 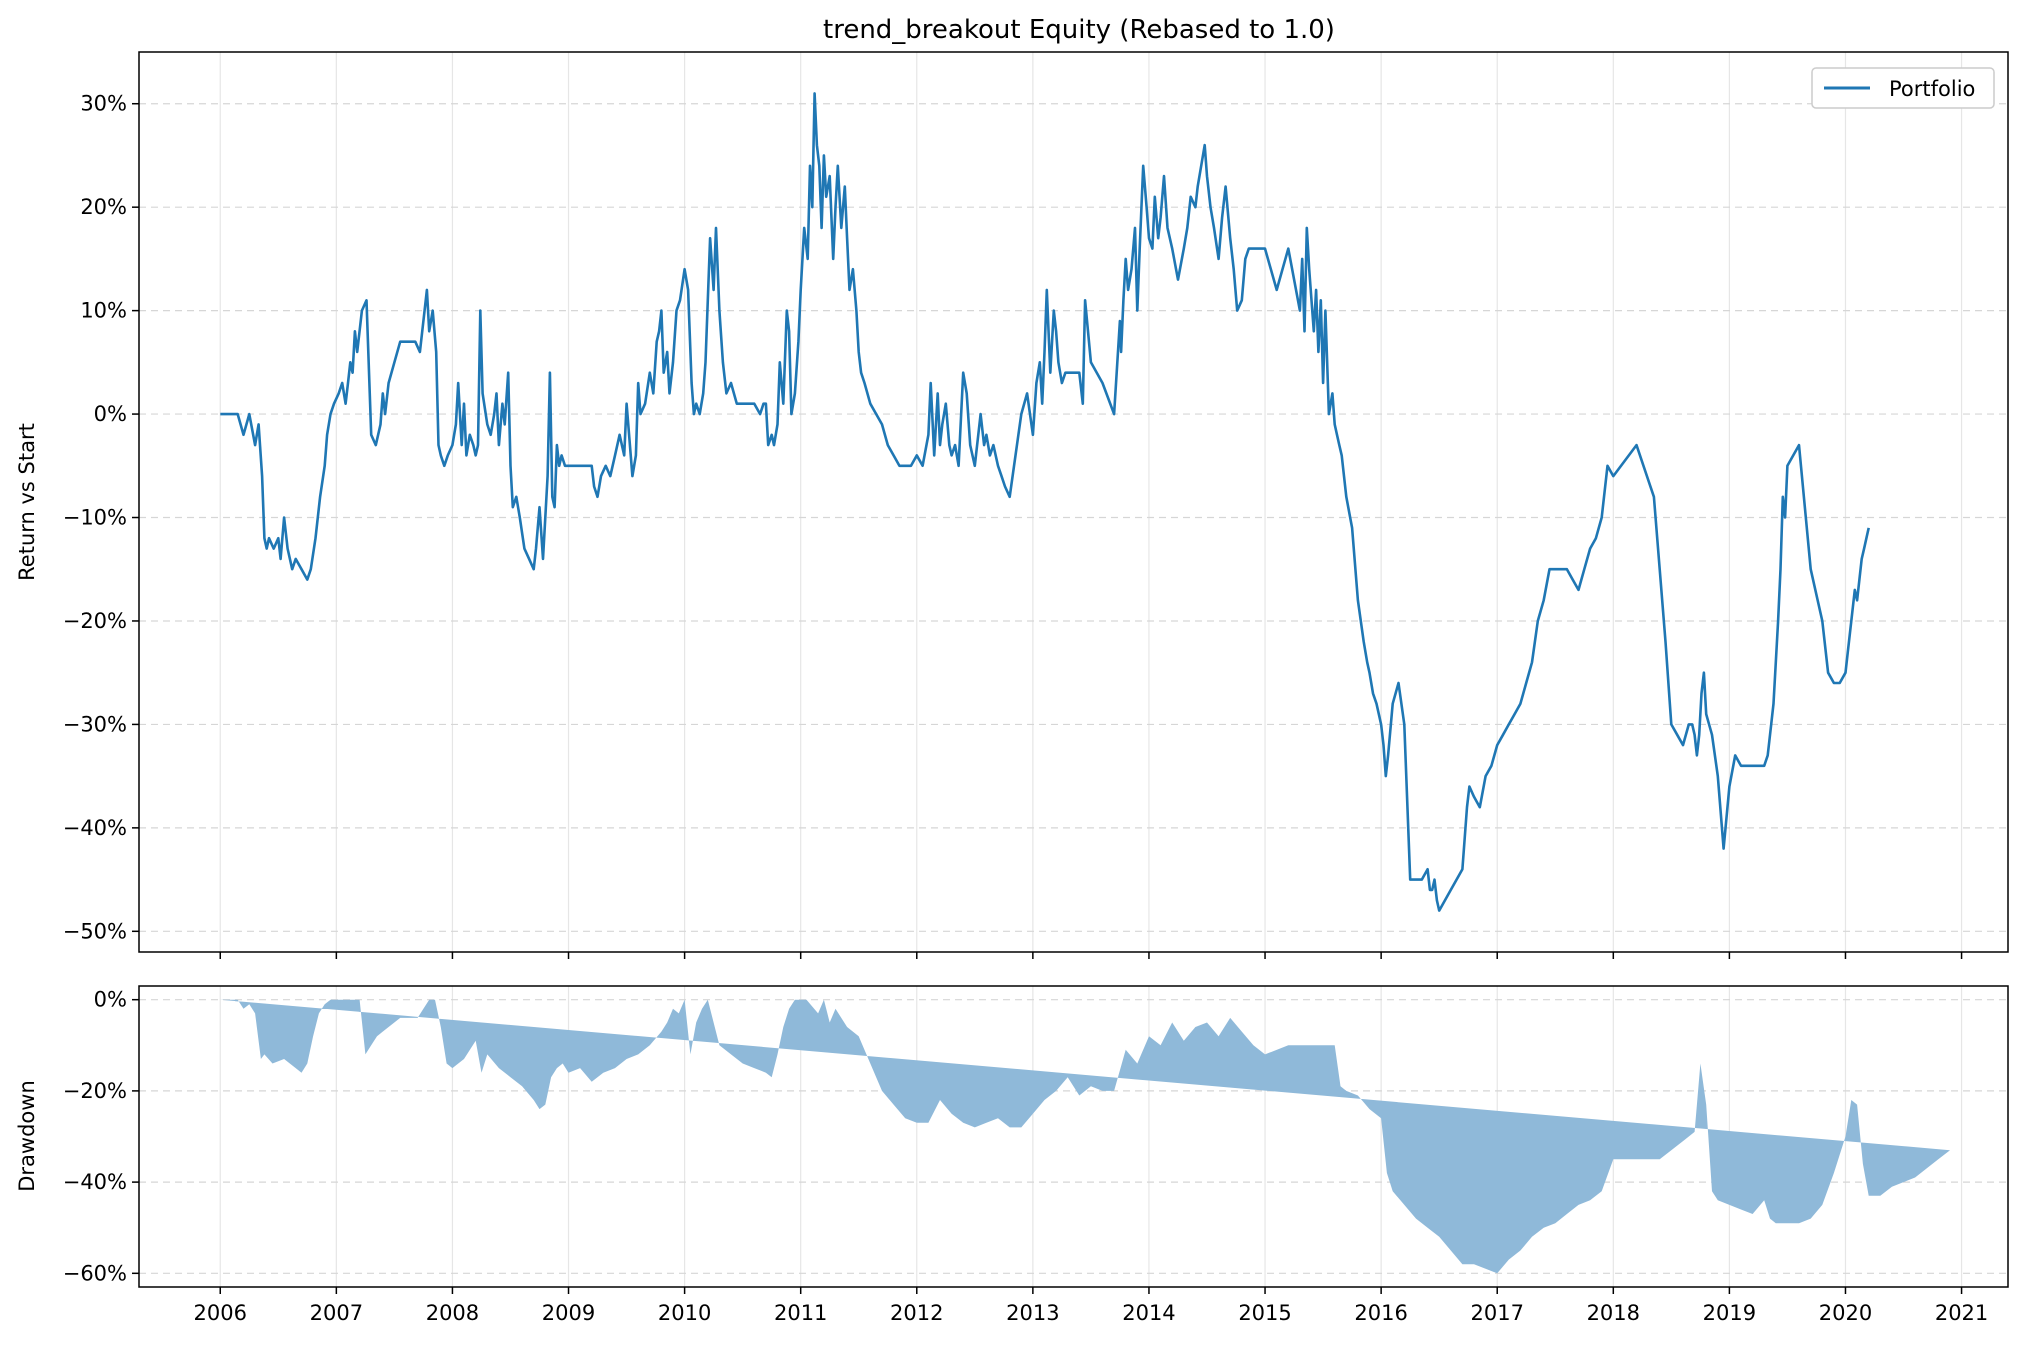 I want to click on drawdown-ytick-label-2: −40%, so click(x=95, y=1182).